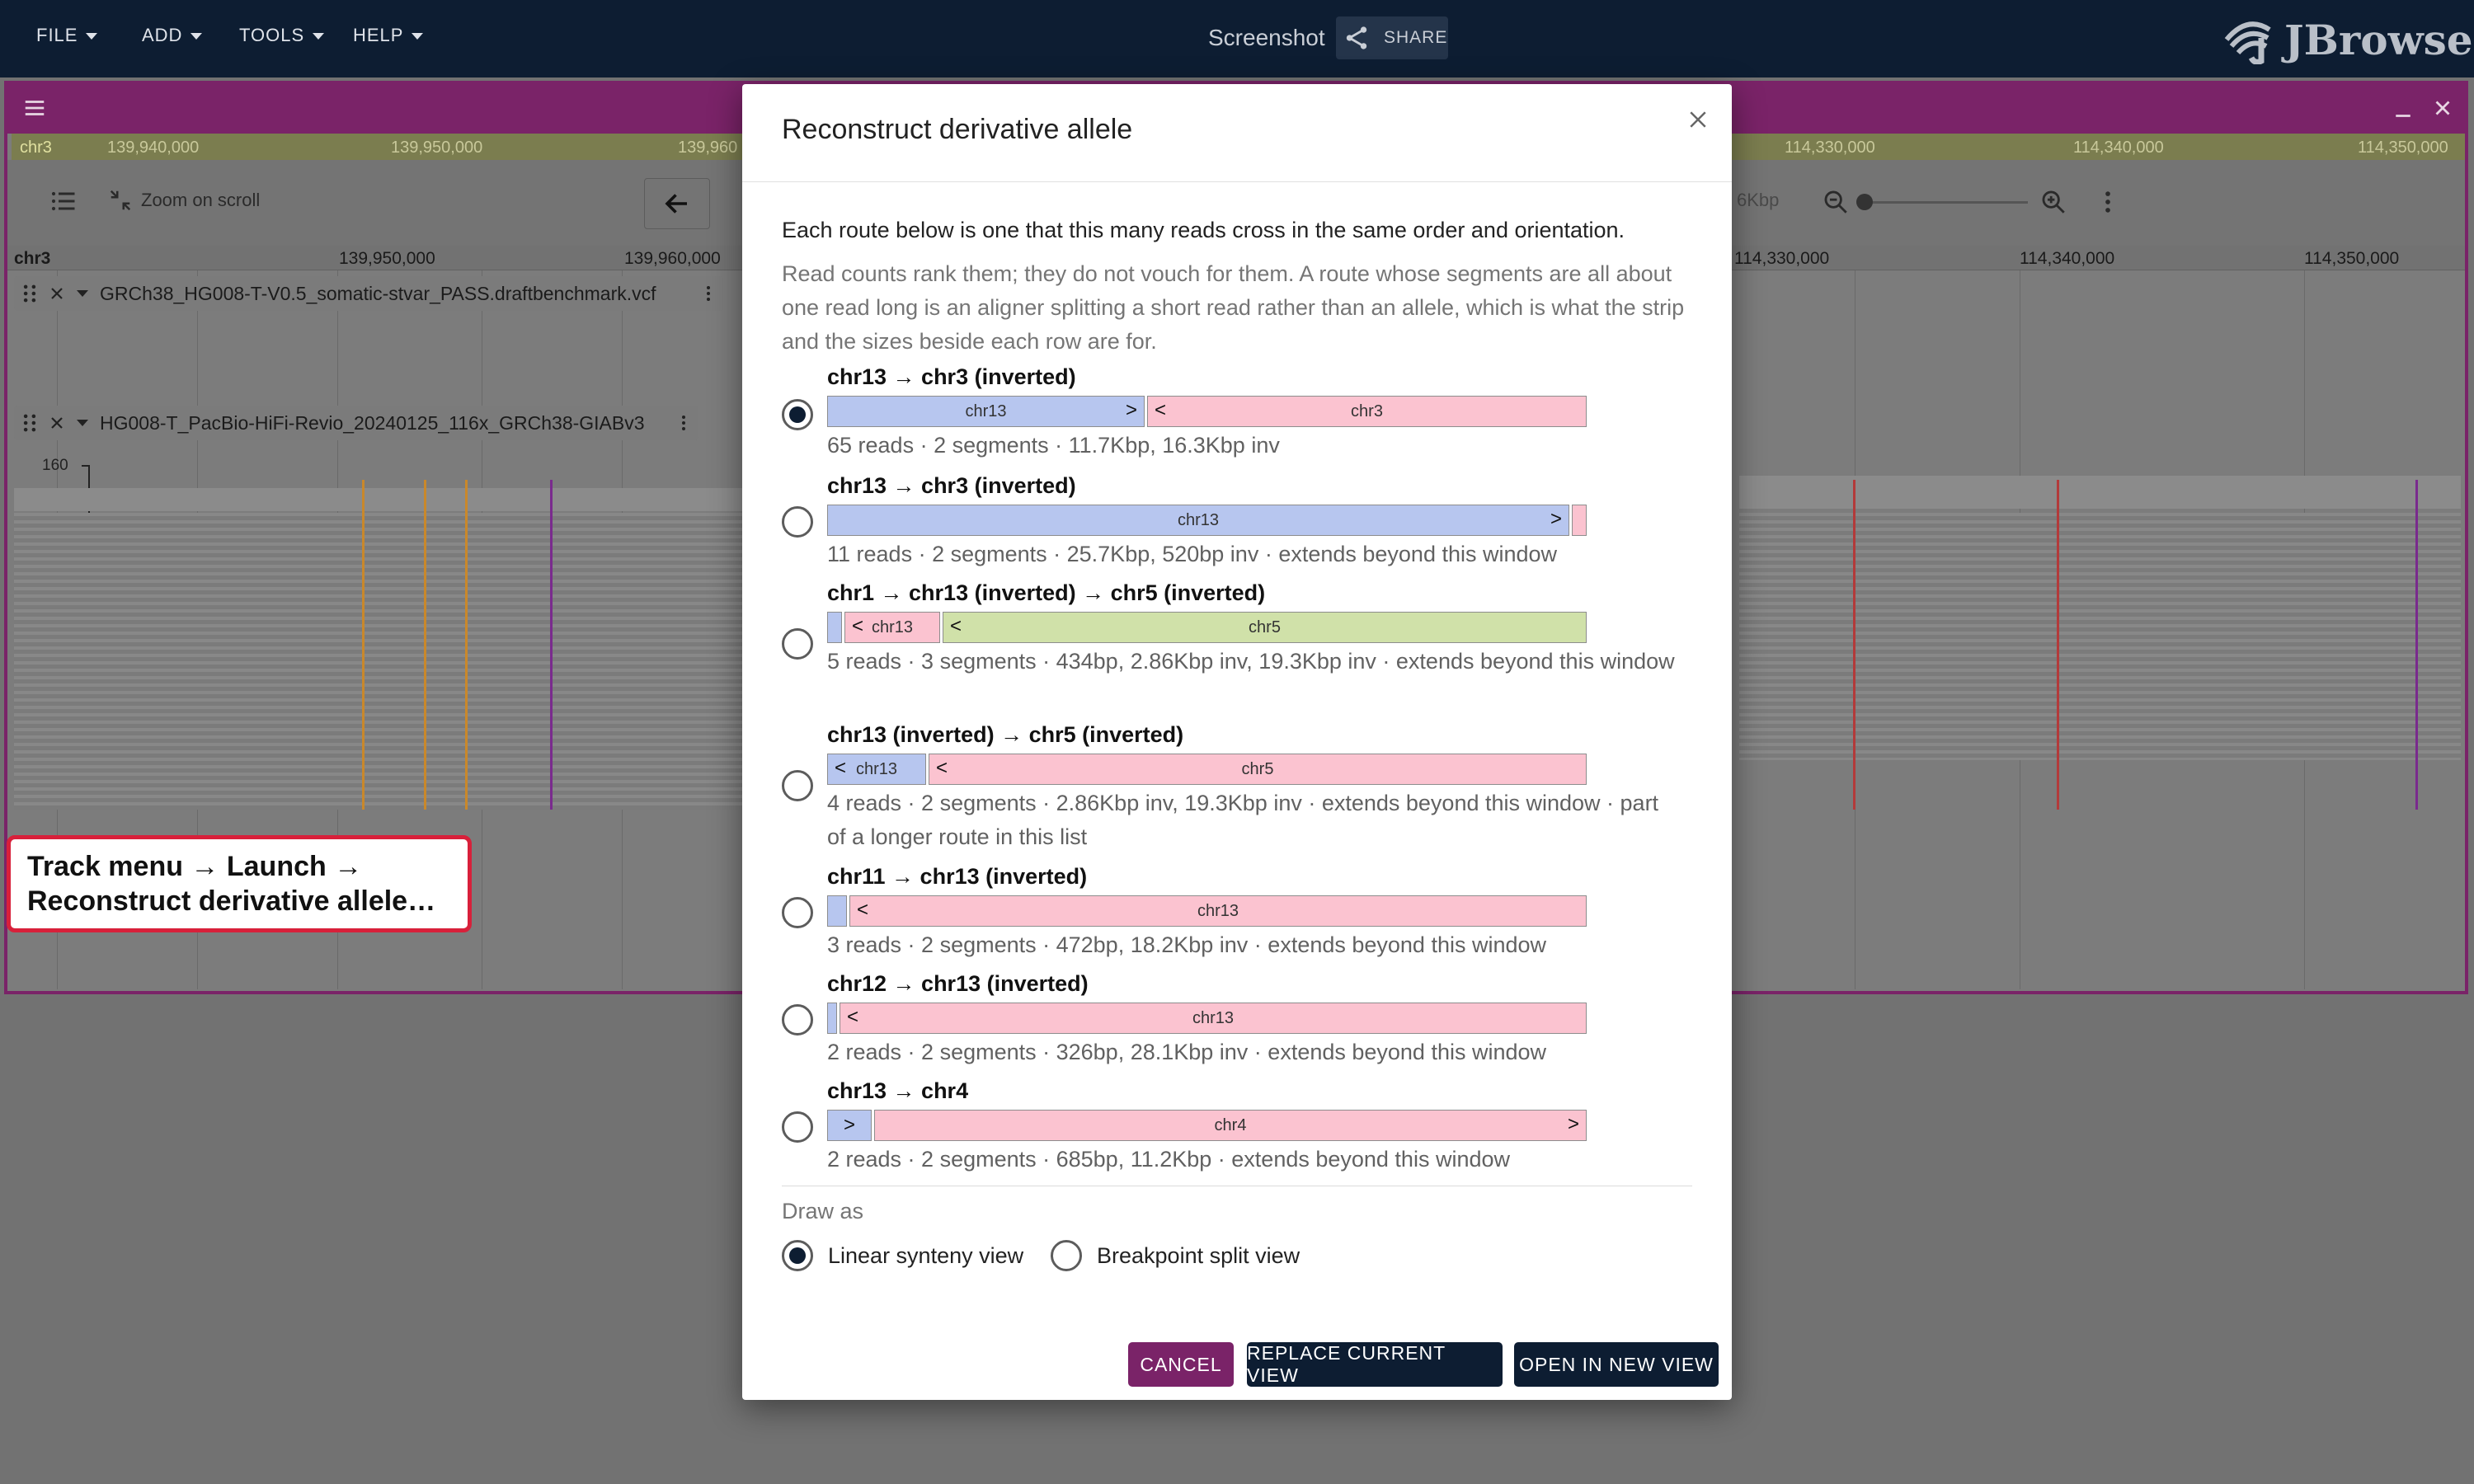 Image resolution: width=2474 pixels, height=1484 pixels. I want to click on route-title: chr13 (inverted) → chr5 (inverted), so click(1005, 734).